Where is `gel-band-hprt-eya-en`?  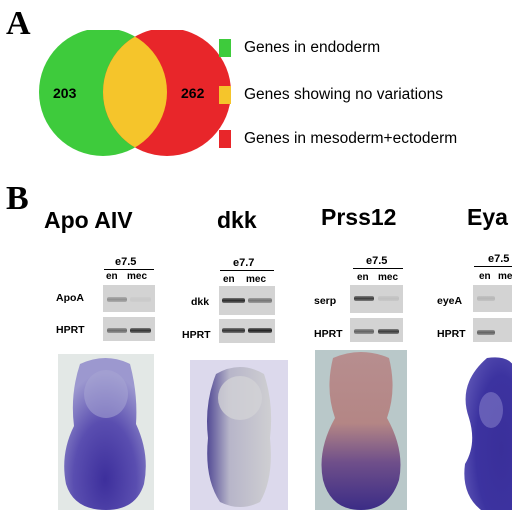
gel-band-hprt-eya-en is located at coordinates (486, 332).